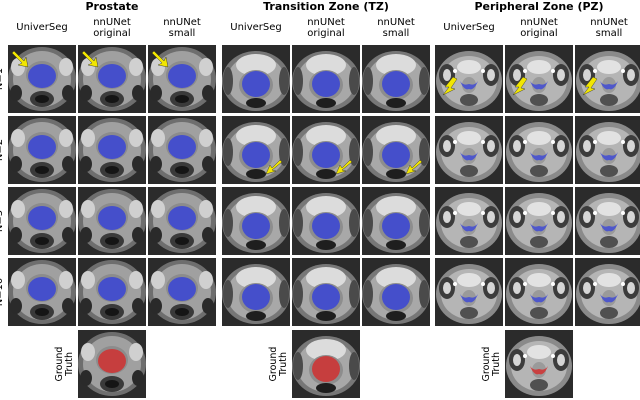 The width and height of the screenshot is (640, 400). I want to click on panel-title: Peripheral Zone (PZ), so click(539, 6).